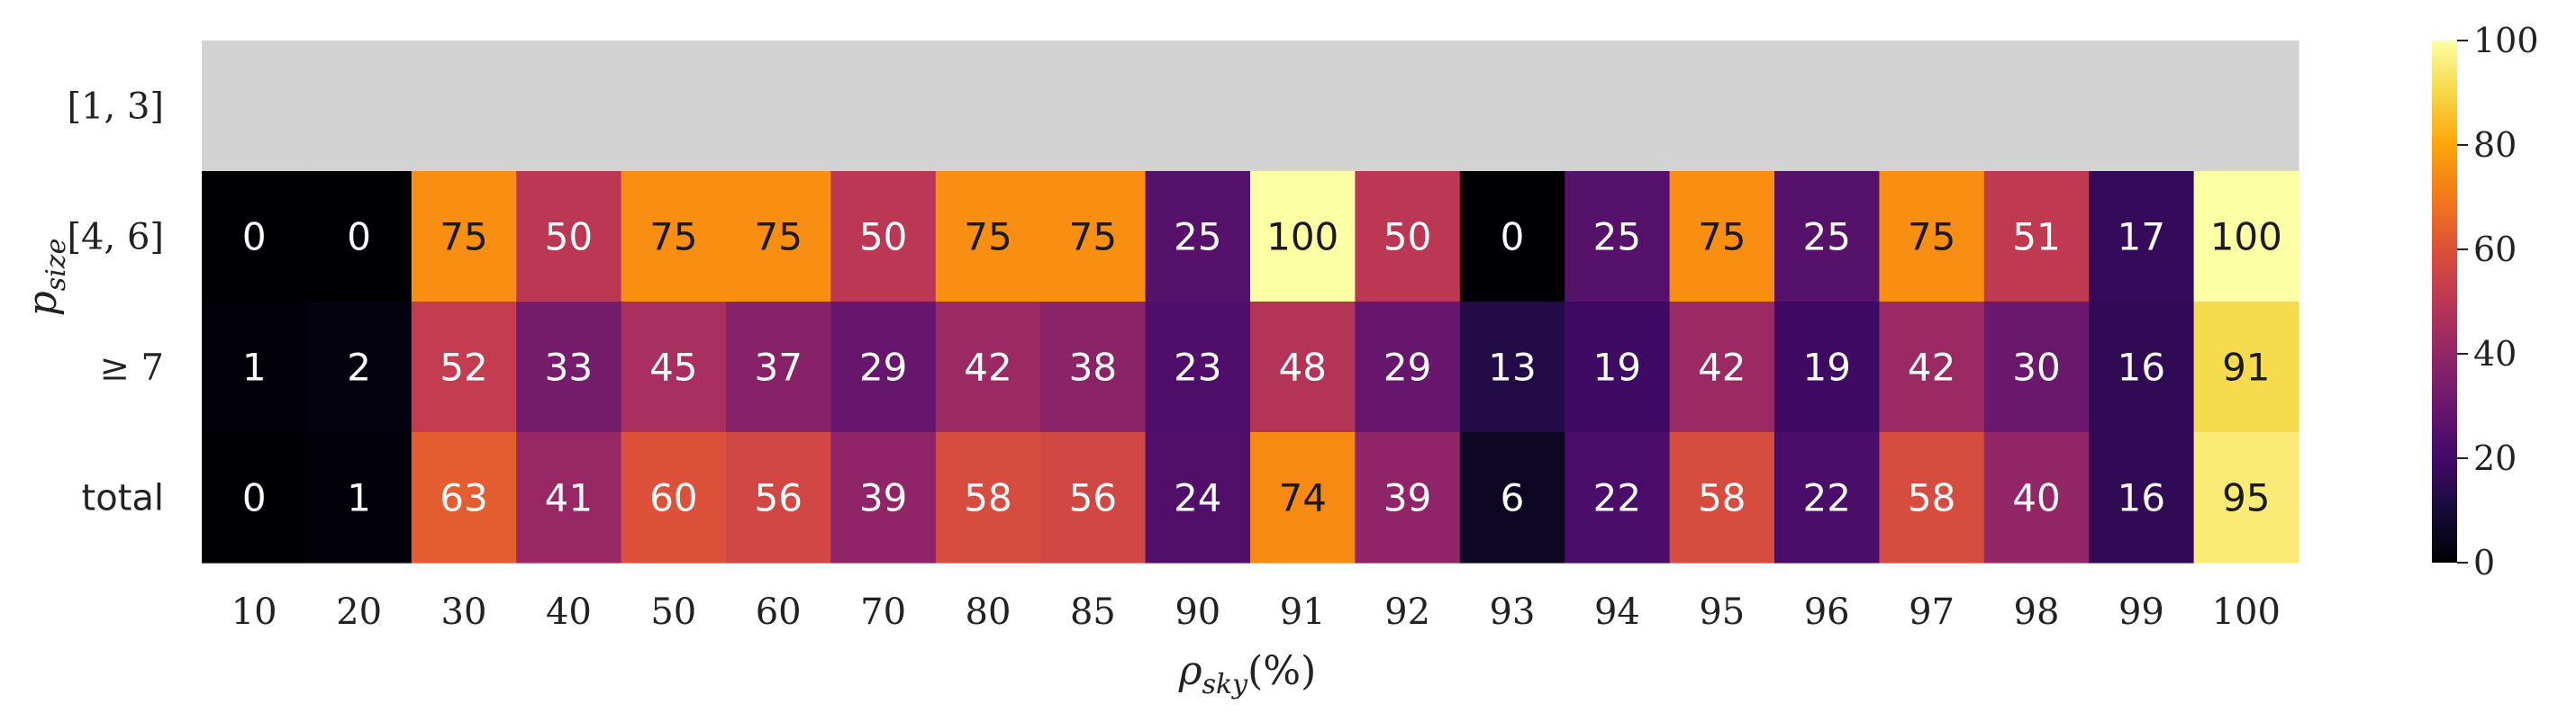 Image resolution: width=2576 pixels, height=722 pixels. I want to click on x-tick-label: 98, so click(2037, 612).